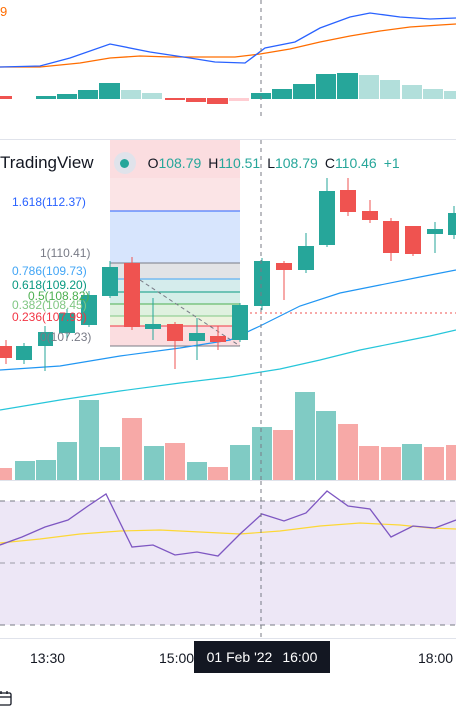  What do you see at coordinates (177, 658) in the screenshot?
I see `time-label: 15:00` at bounding box center [177, 658].